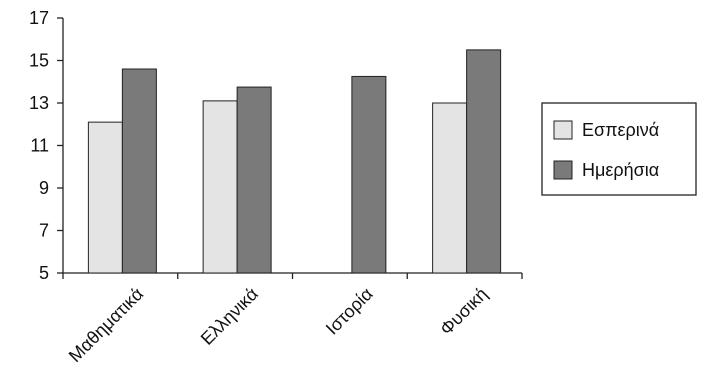 Image resolution: width=712 pixels, height=388 pixels. What do you see at coordinates (563, 130) in the screenshot?
I see `legend-swatch-esperina` at bounding box center [563, 130].